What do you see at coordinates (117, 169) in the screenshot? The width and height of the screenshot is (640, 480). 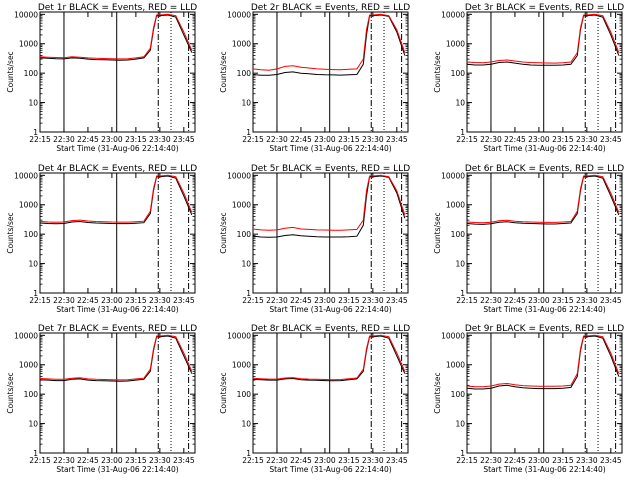 I see `panel-title: Det 4r BLACK = Events, RED = LLD` at bounding box center [117, 169].